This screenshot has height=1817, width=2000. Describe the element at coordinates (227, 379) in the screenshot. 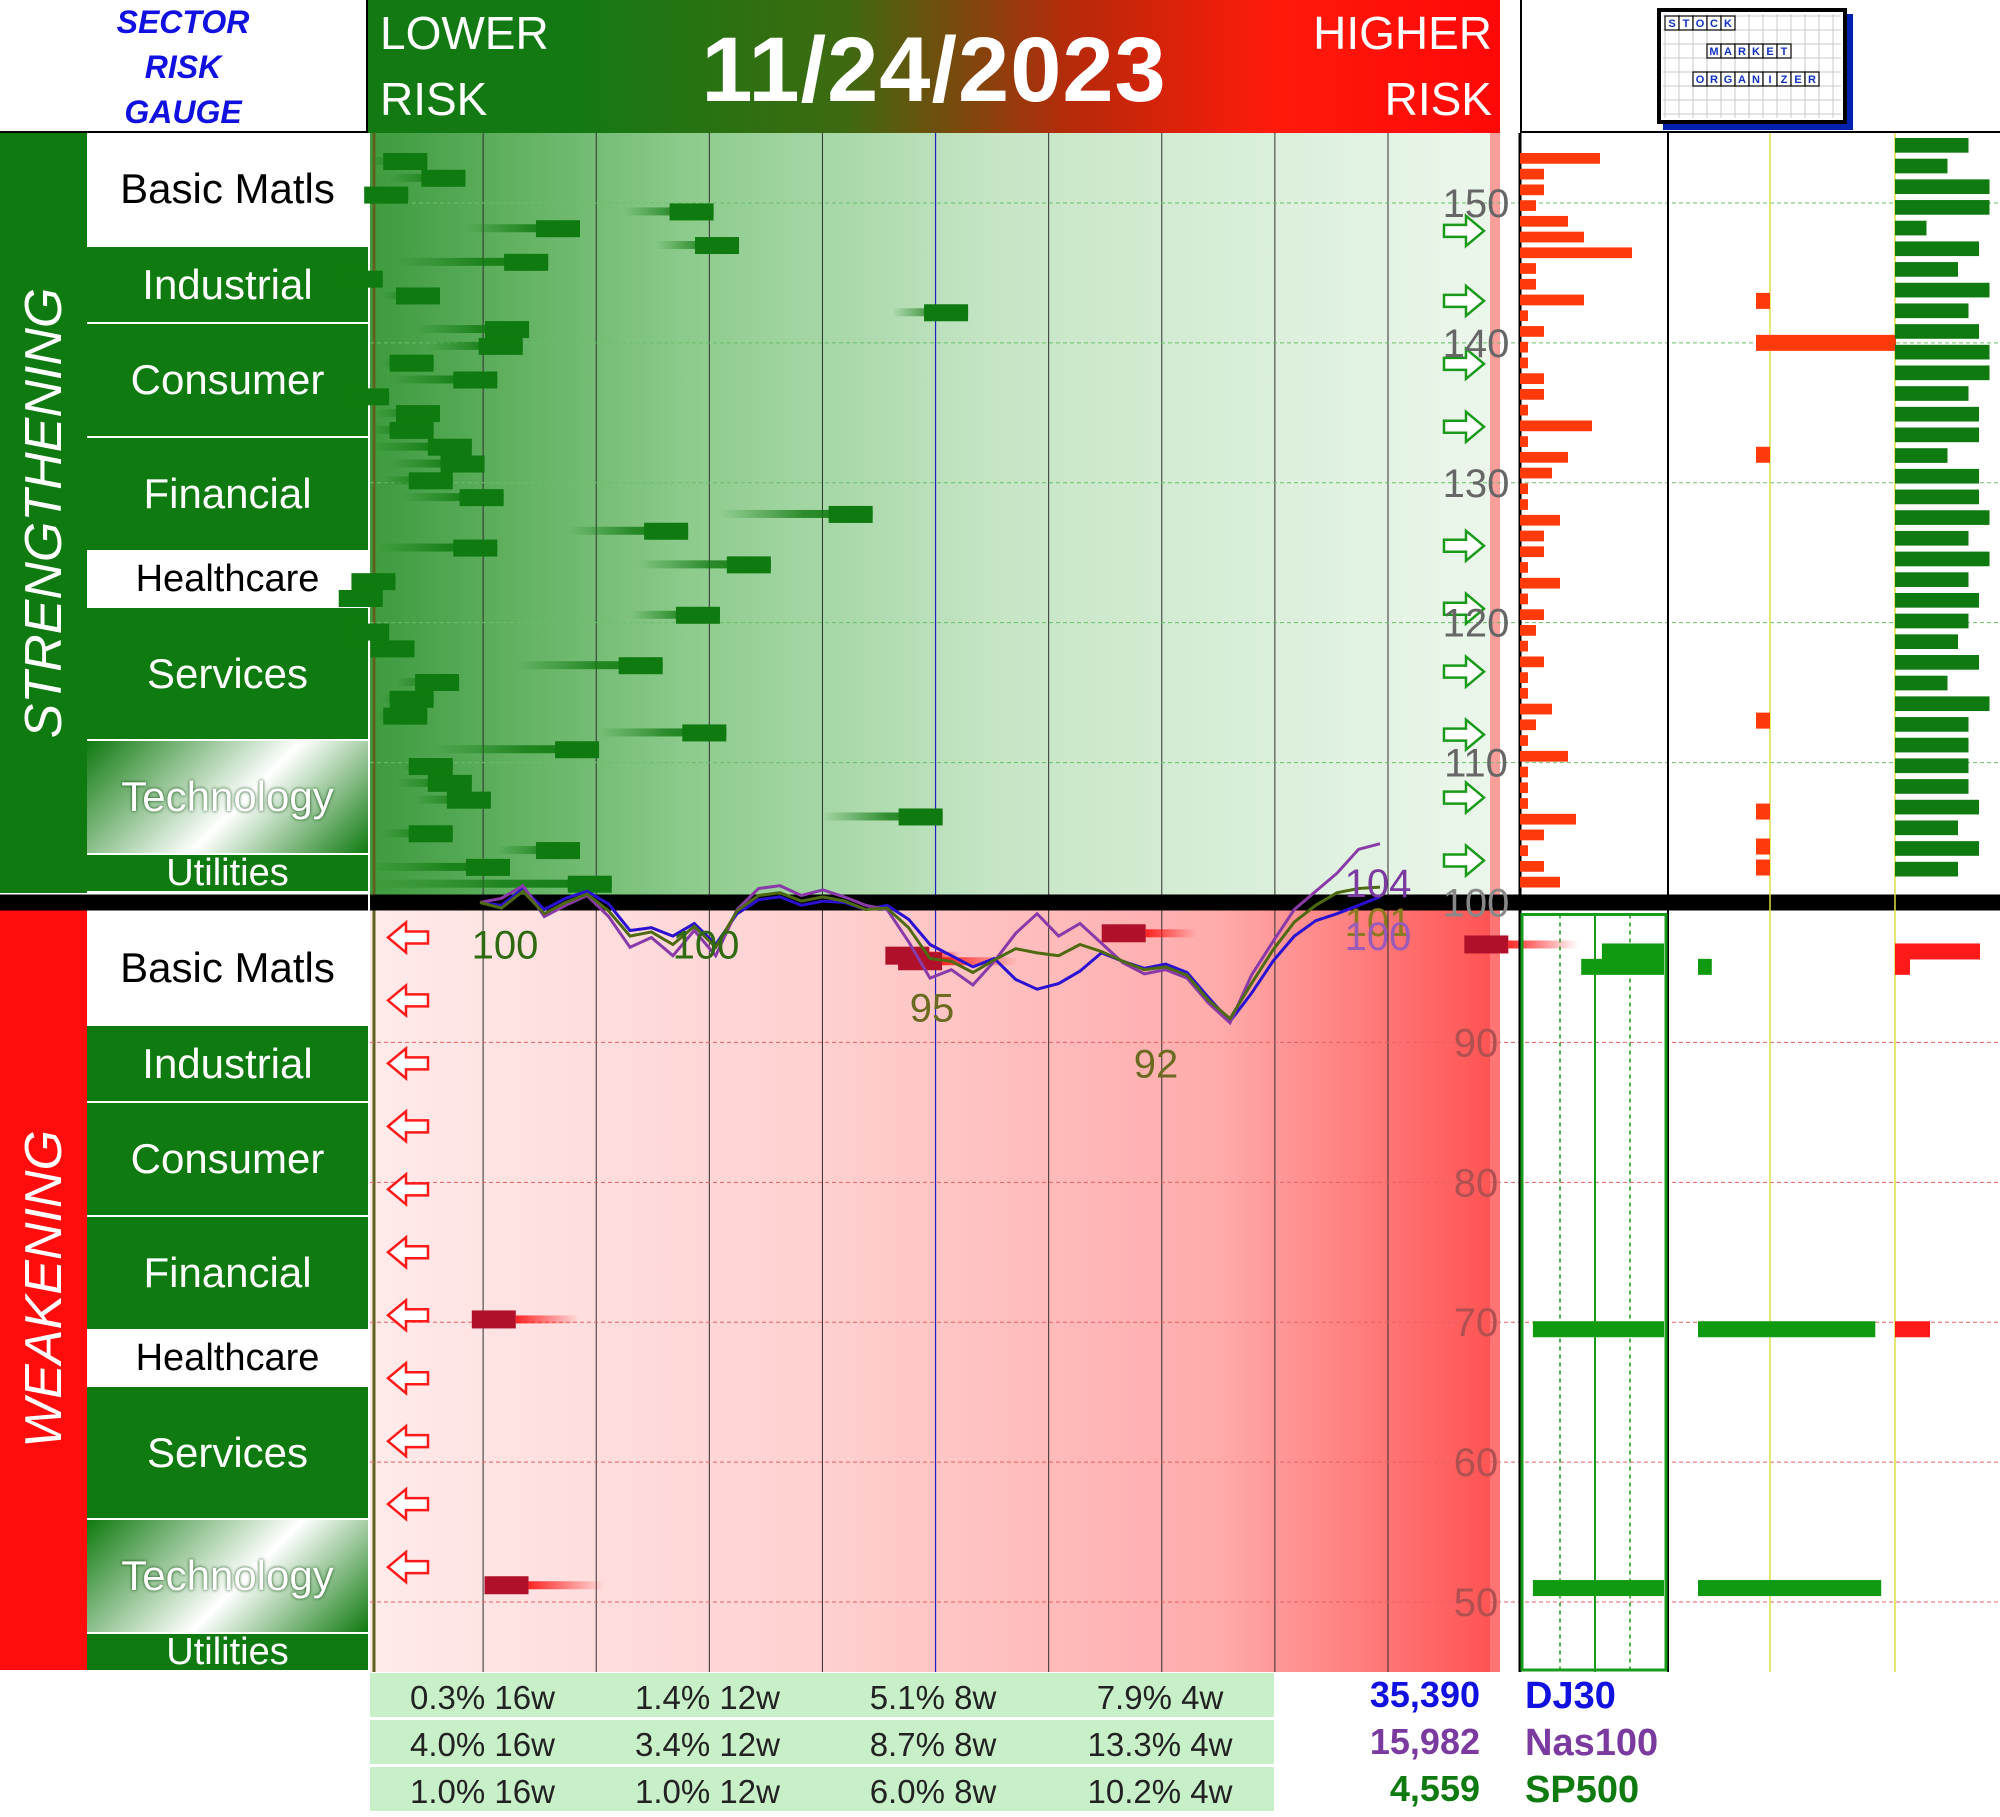

I see `sector-label: Consumer` at that location.